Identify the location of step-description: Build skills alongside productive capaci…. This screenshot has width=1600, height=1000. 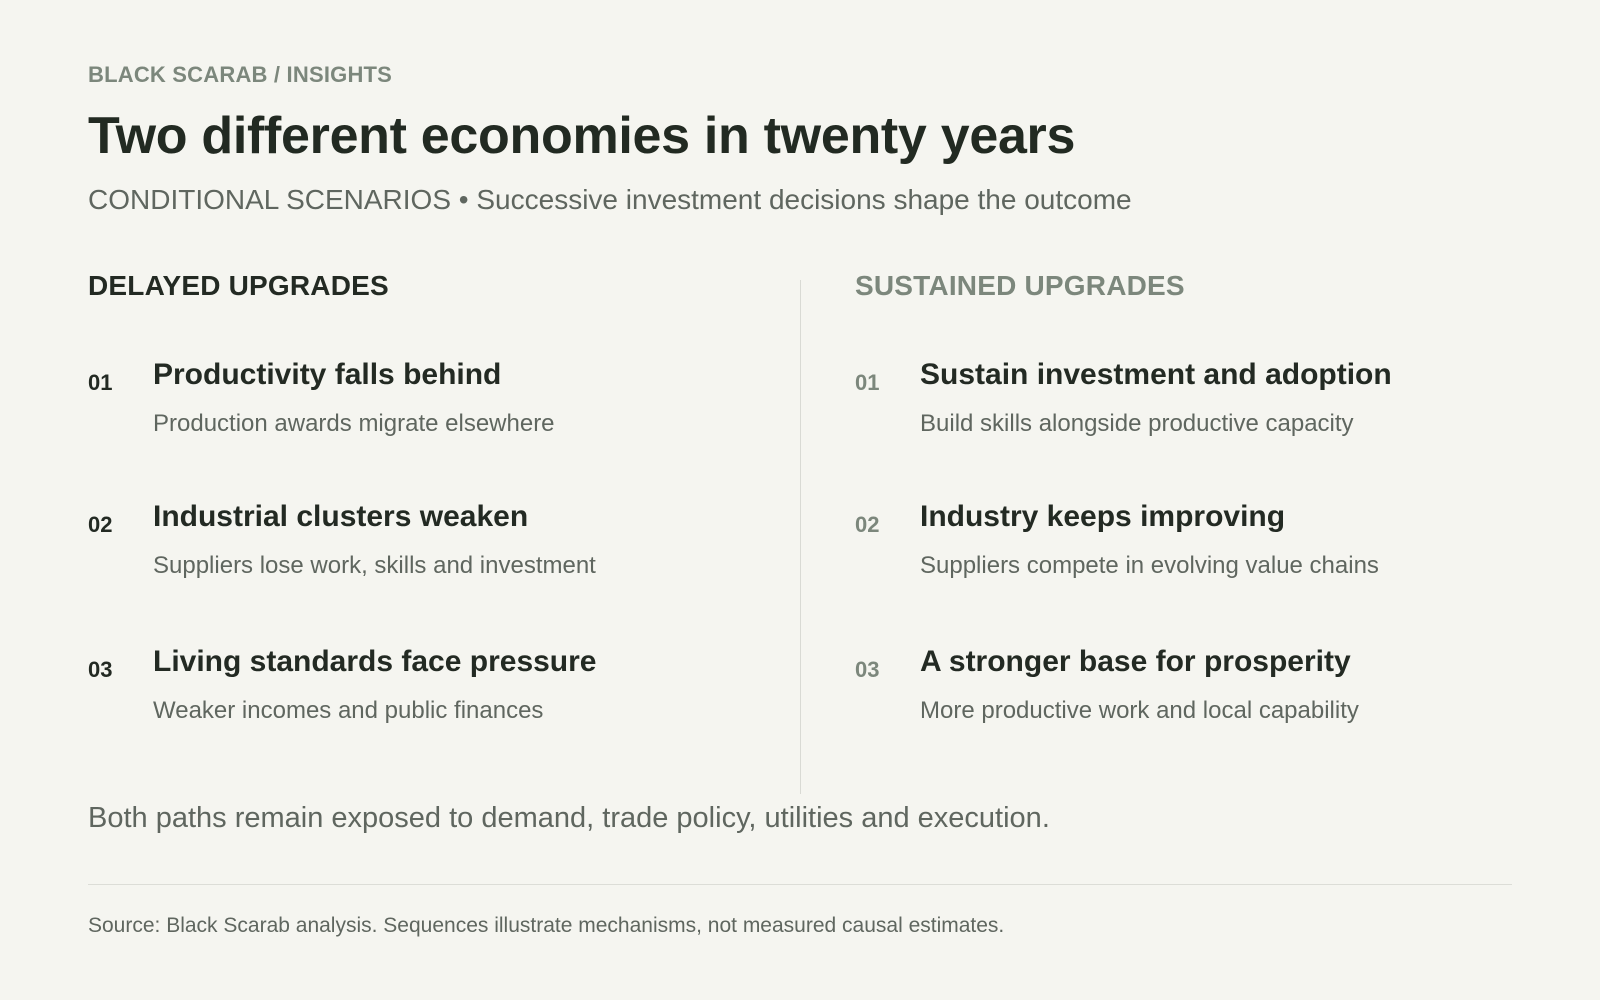
(1137, 423).